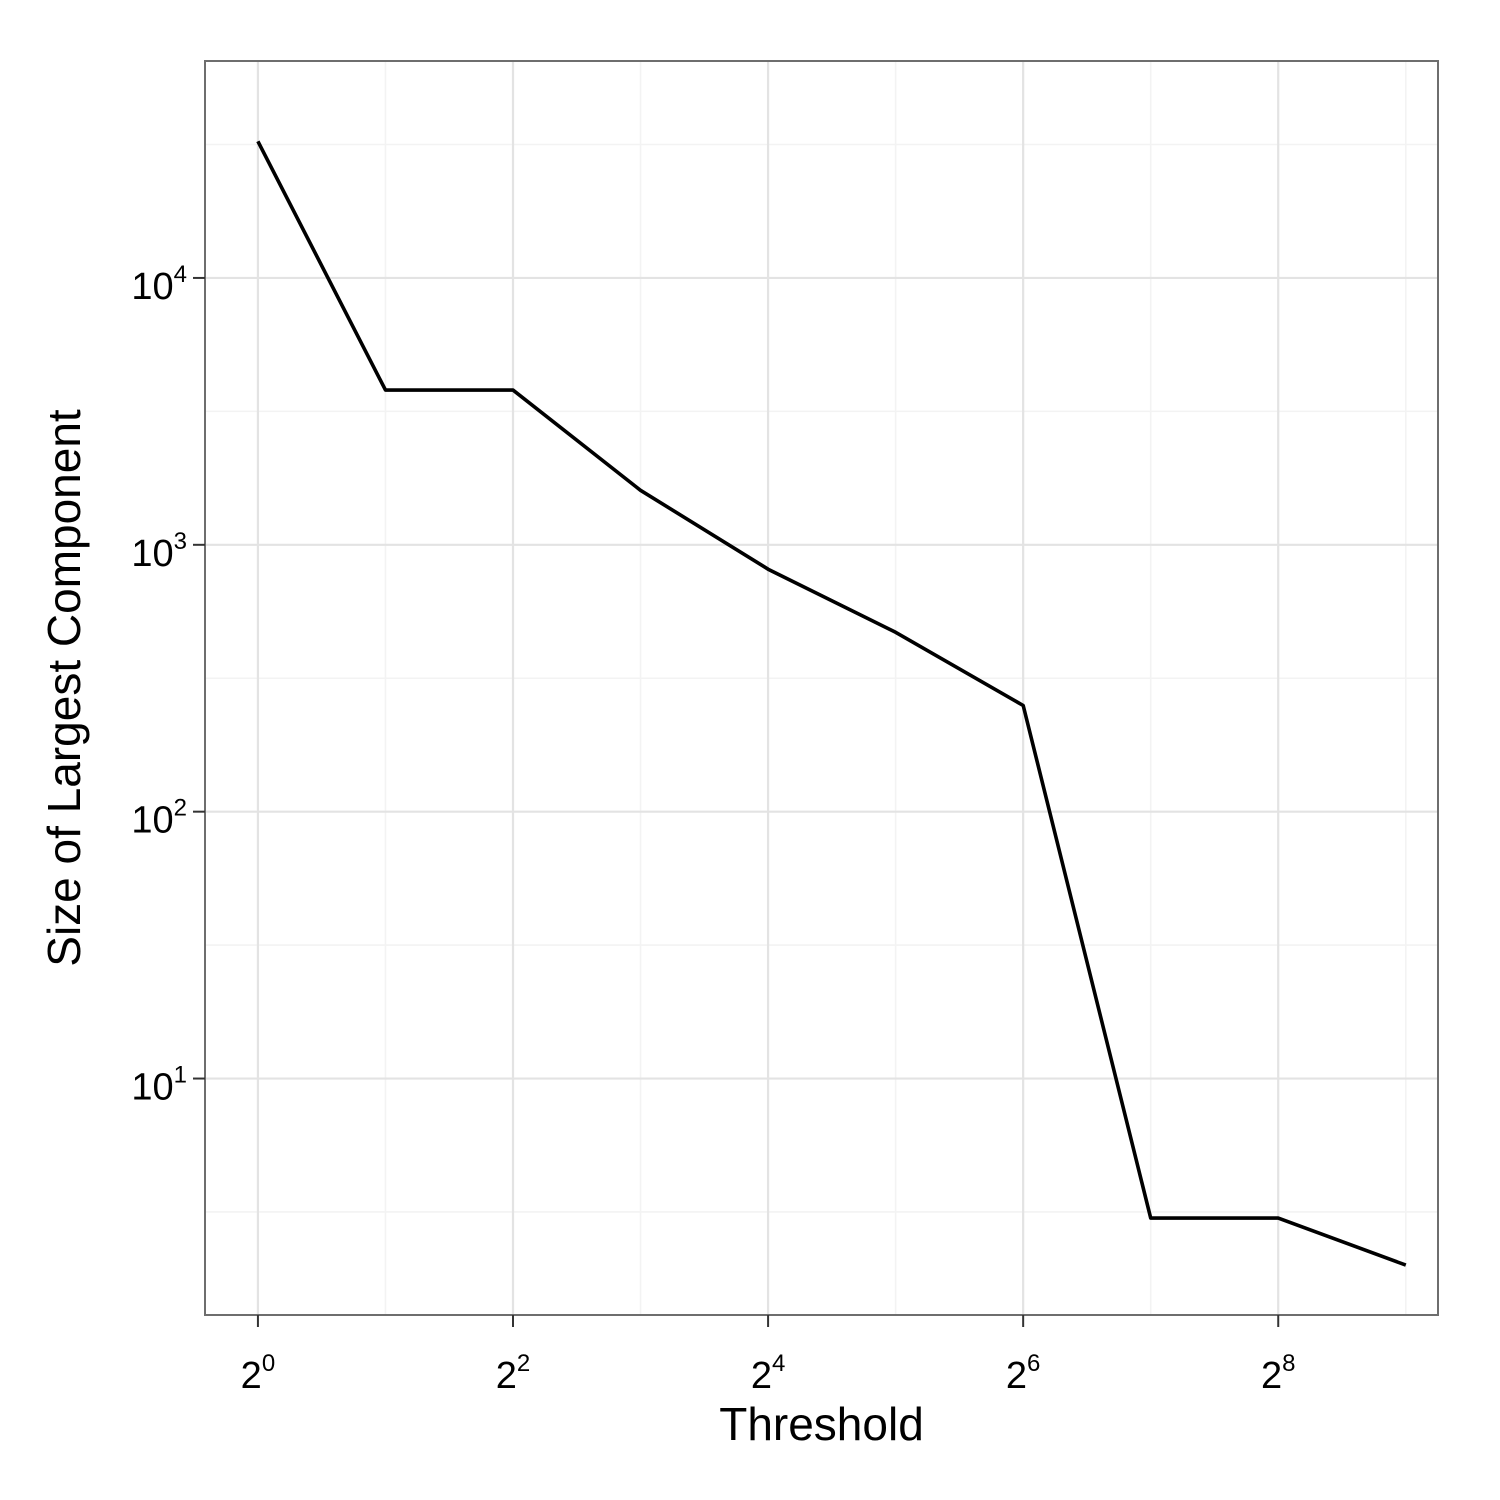 This screenshot has height=1500, width=1500. What do you see at coordinates (159, 1085) in the screenshot?
I see `y-tick-label: 10¹` at bounding box center [159, 1085].